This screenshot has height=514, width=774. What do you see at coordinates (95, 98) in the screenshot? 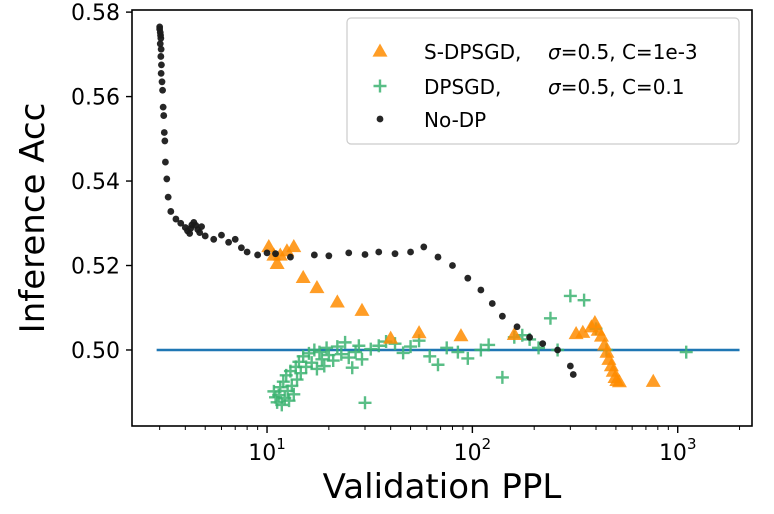
I see `y-tick-label: 0.56` at bounding box center [95, 98].